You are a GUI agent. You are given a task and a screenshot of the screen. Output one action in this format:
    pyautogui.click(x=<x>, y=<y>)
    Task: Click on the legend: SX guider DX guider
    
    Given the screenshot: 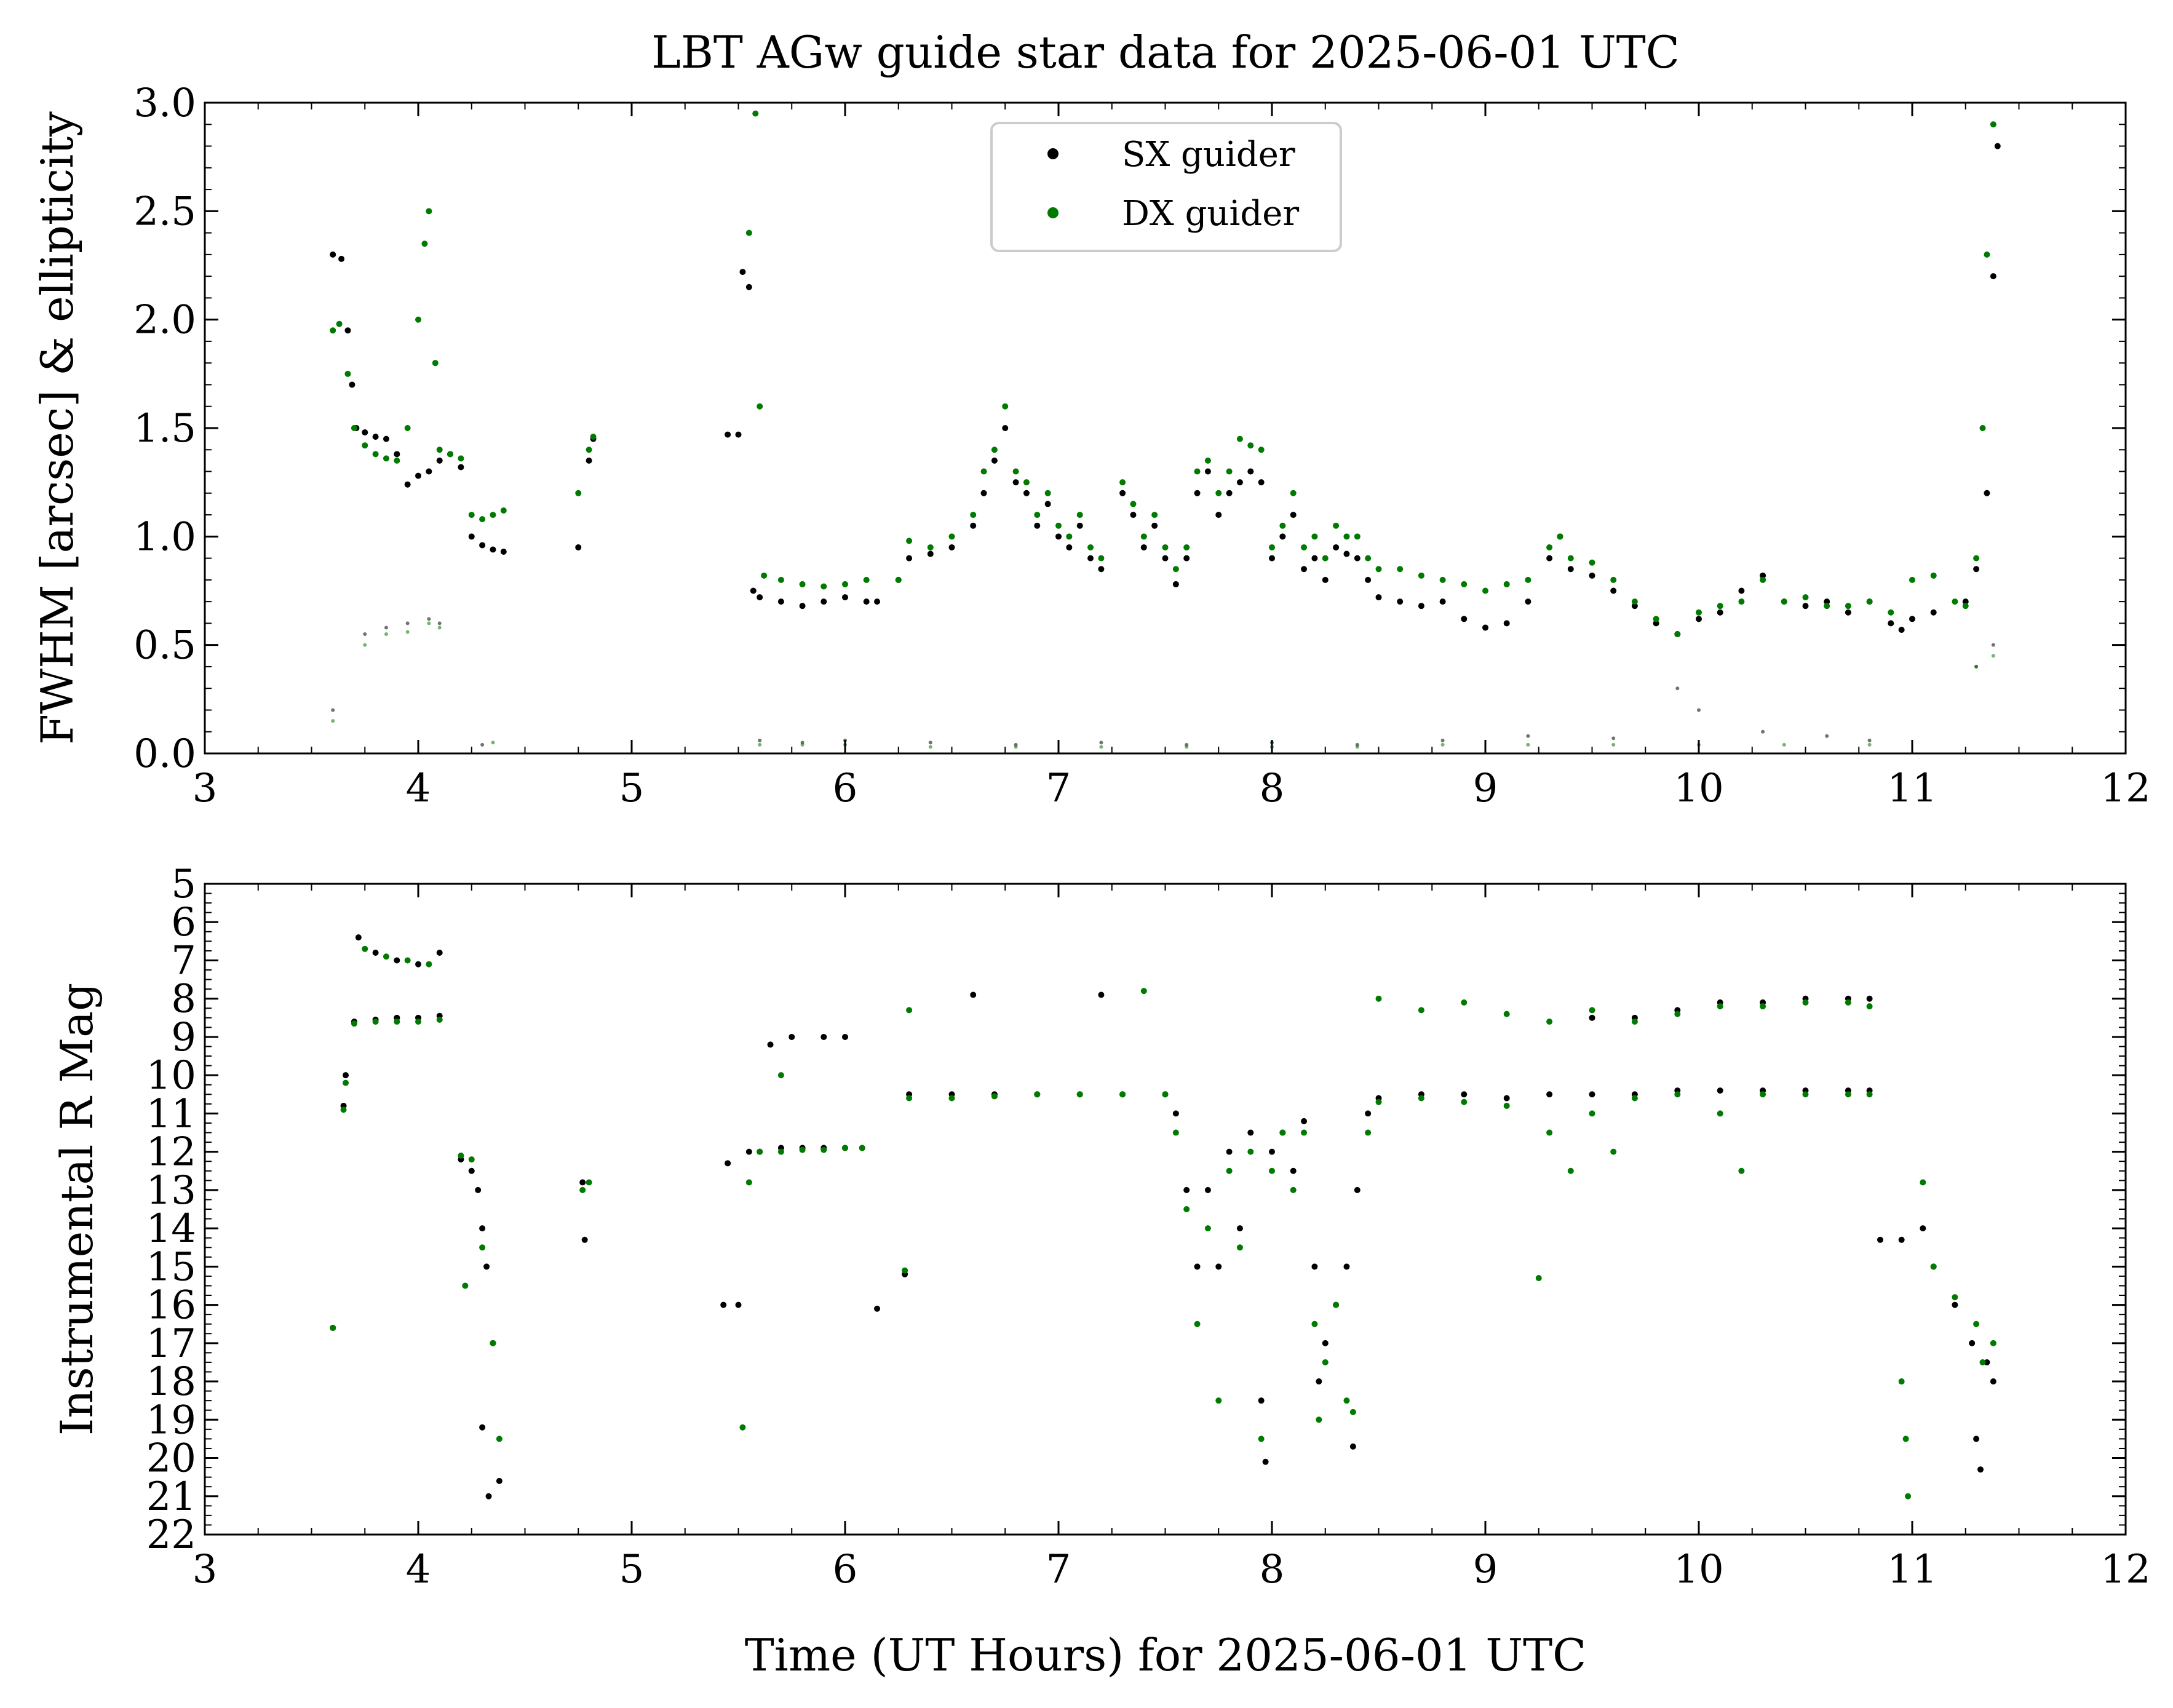 What is the action you would take?
    pyautogui.click(x=1166, y=187)
    